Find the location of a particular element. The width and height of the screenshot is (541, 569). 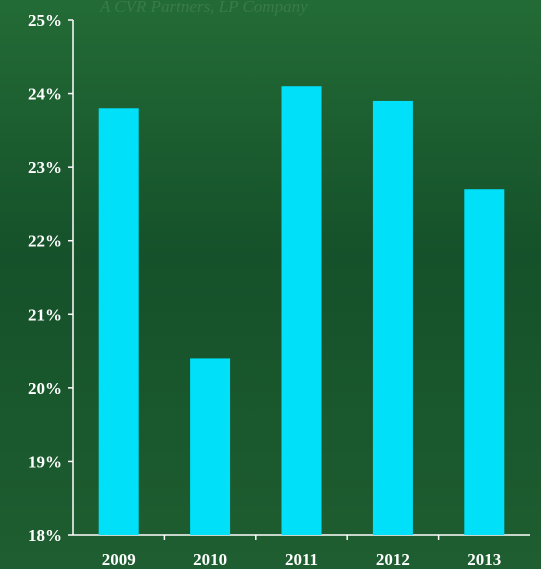

bar-2013 is located at coordinates (484, 362).